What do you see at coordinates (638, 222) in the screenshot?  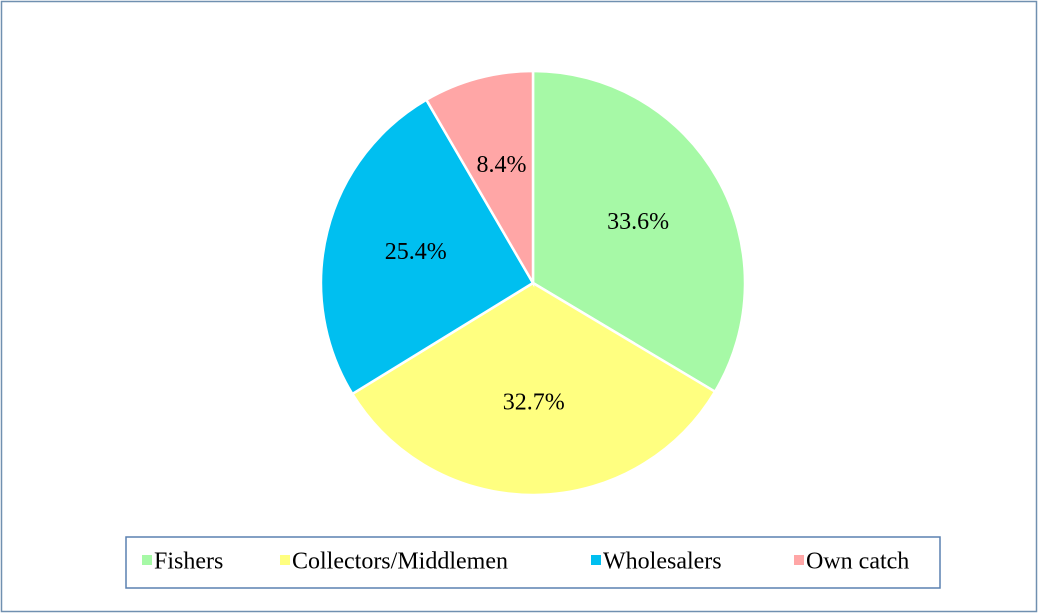 I see `data-label: 33.6%` at bounding box center [638, 222].